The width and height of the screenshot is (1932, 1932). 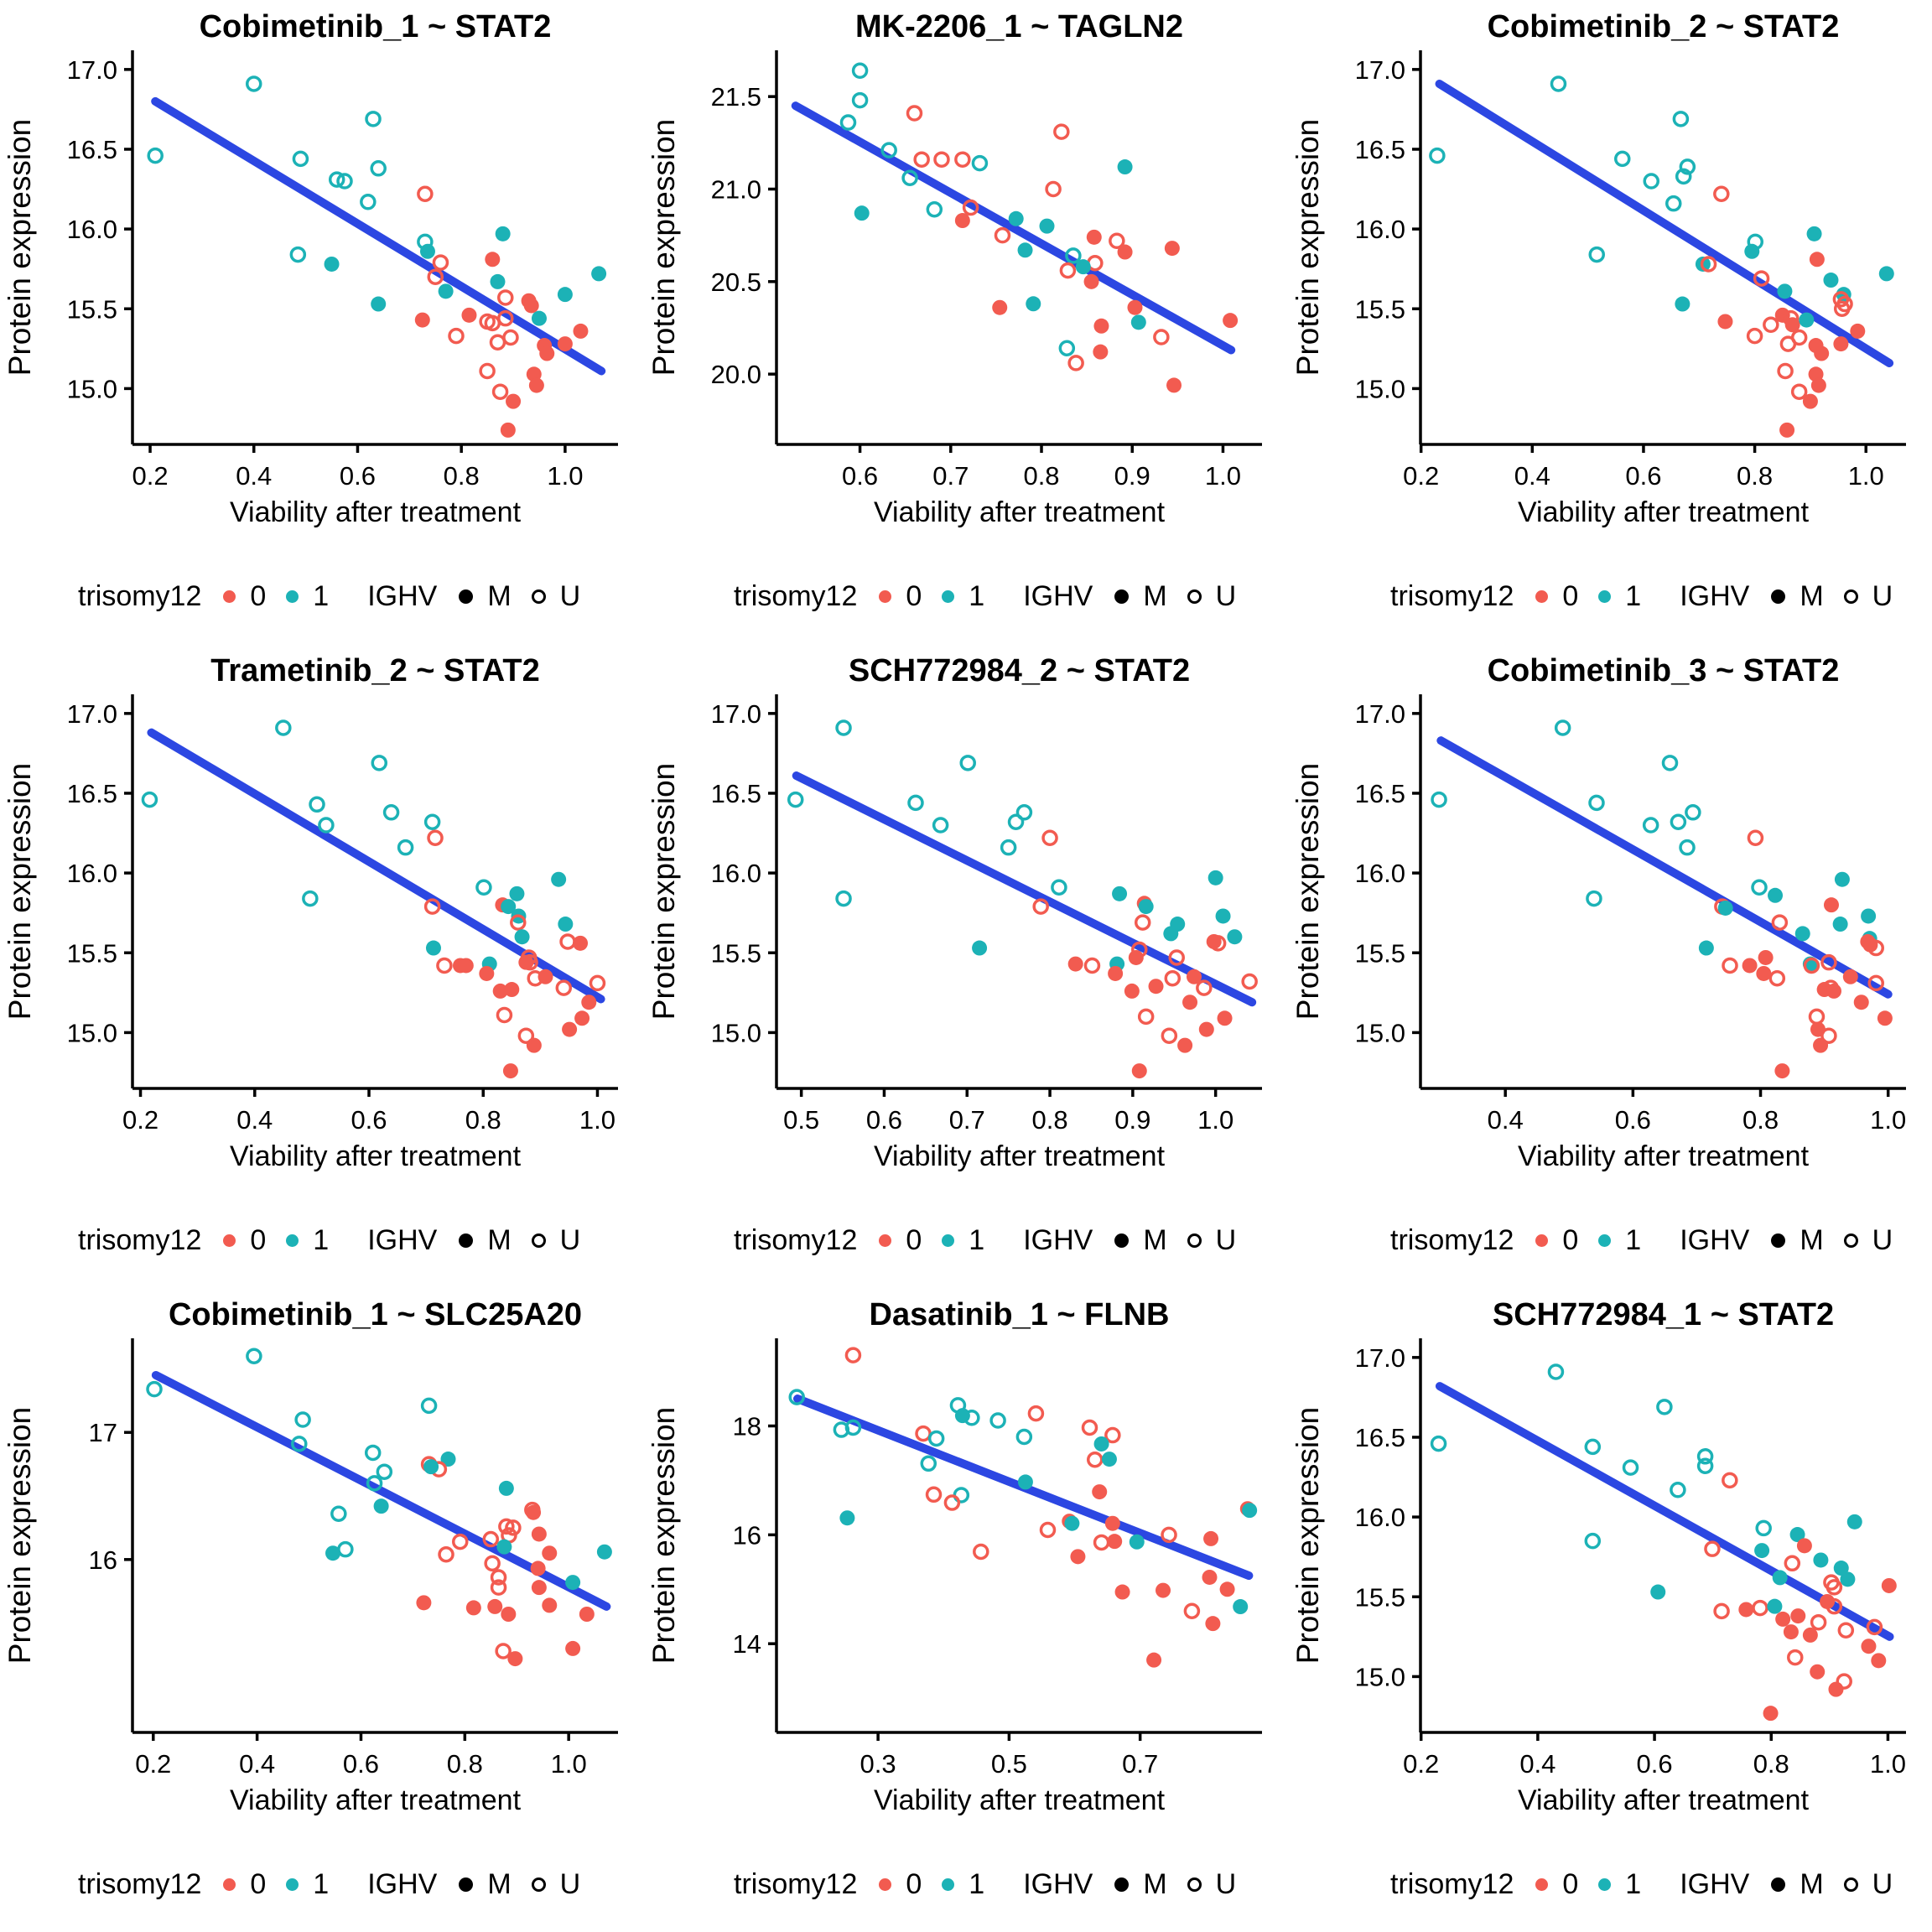 What do you see at coordinates (747, 1535) in the screenshot?
I see `y-tick-label: 16` at bounding box center [747, 1535].